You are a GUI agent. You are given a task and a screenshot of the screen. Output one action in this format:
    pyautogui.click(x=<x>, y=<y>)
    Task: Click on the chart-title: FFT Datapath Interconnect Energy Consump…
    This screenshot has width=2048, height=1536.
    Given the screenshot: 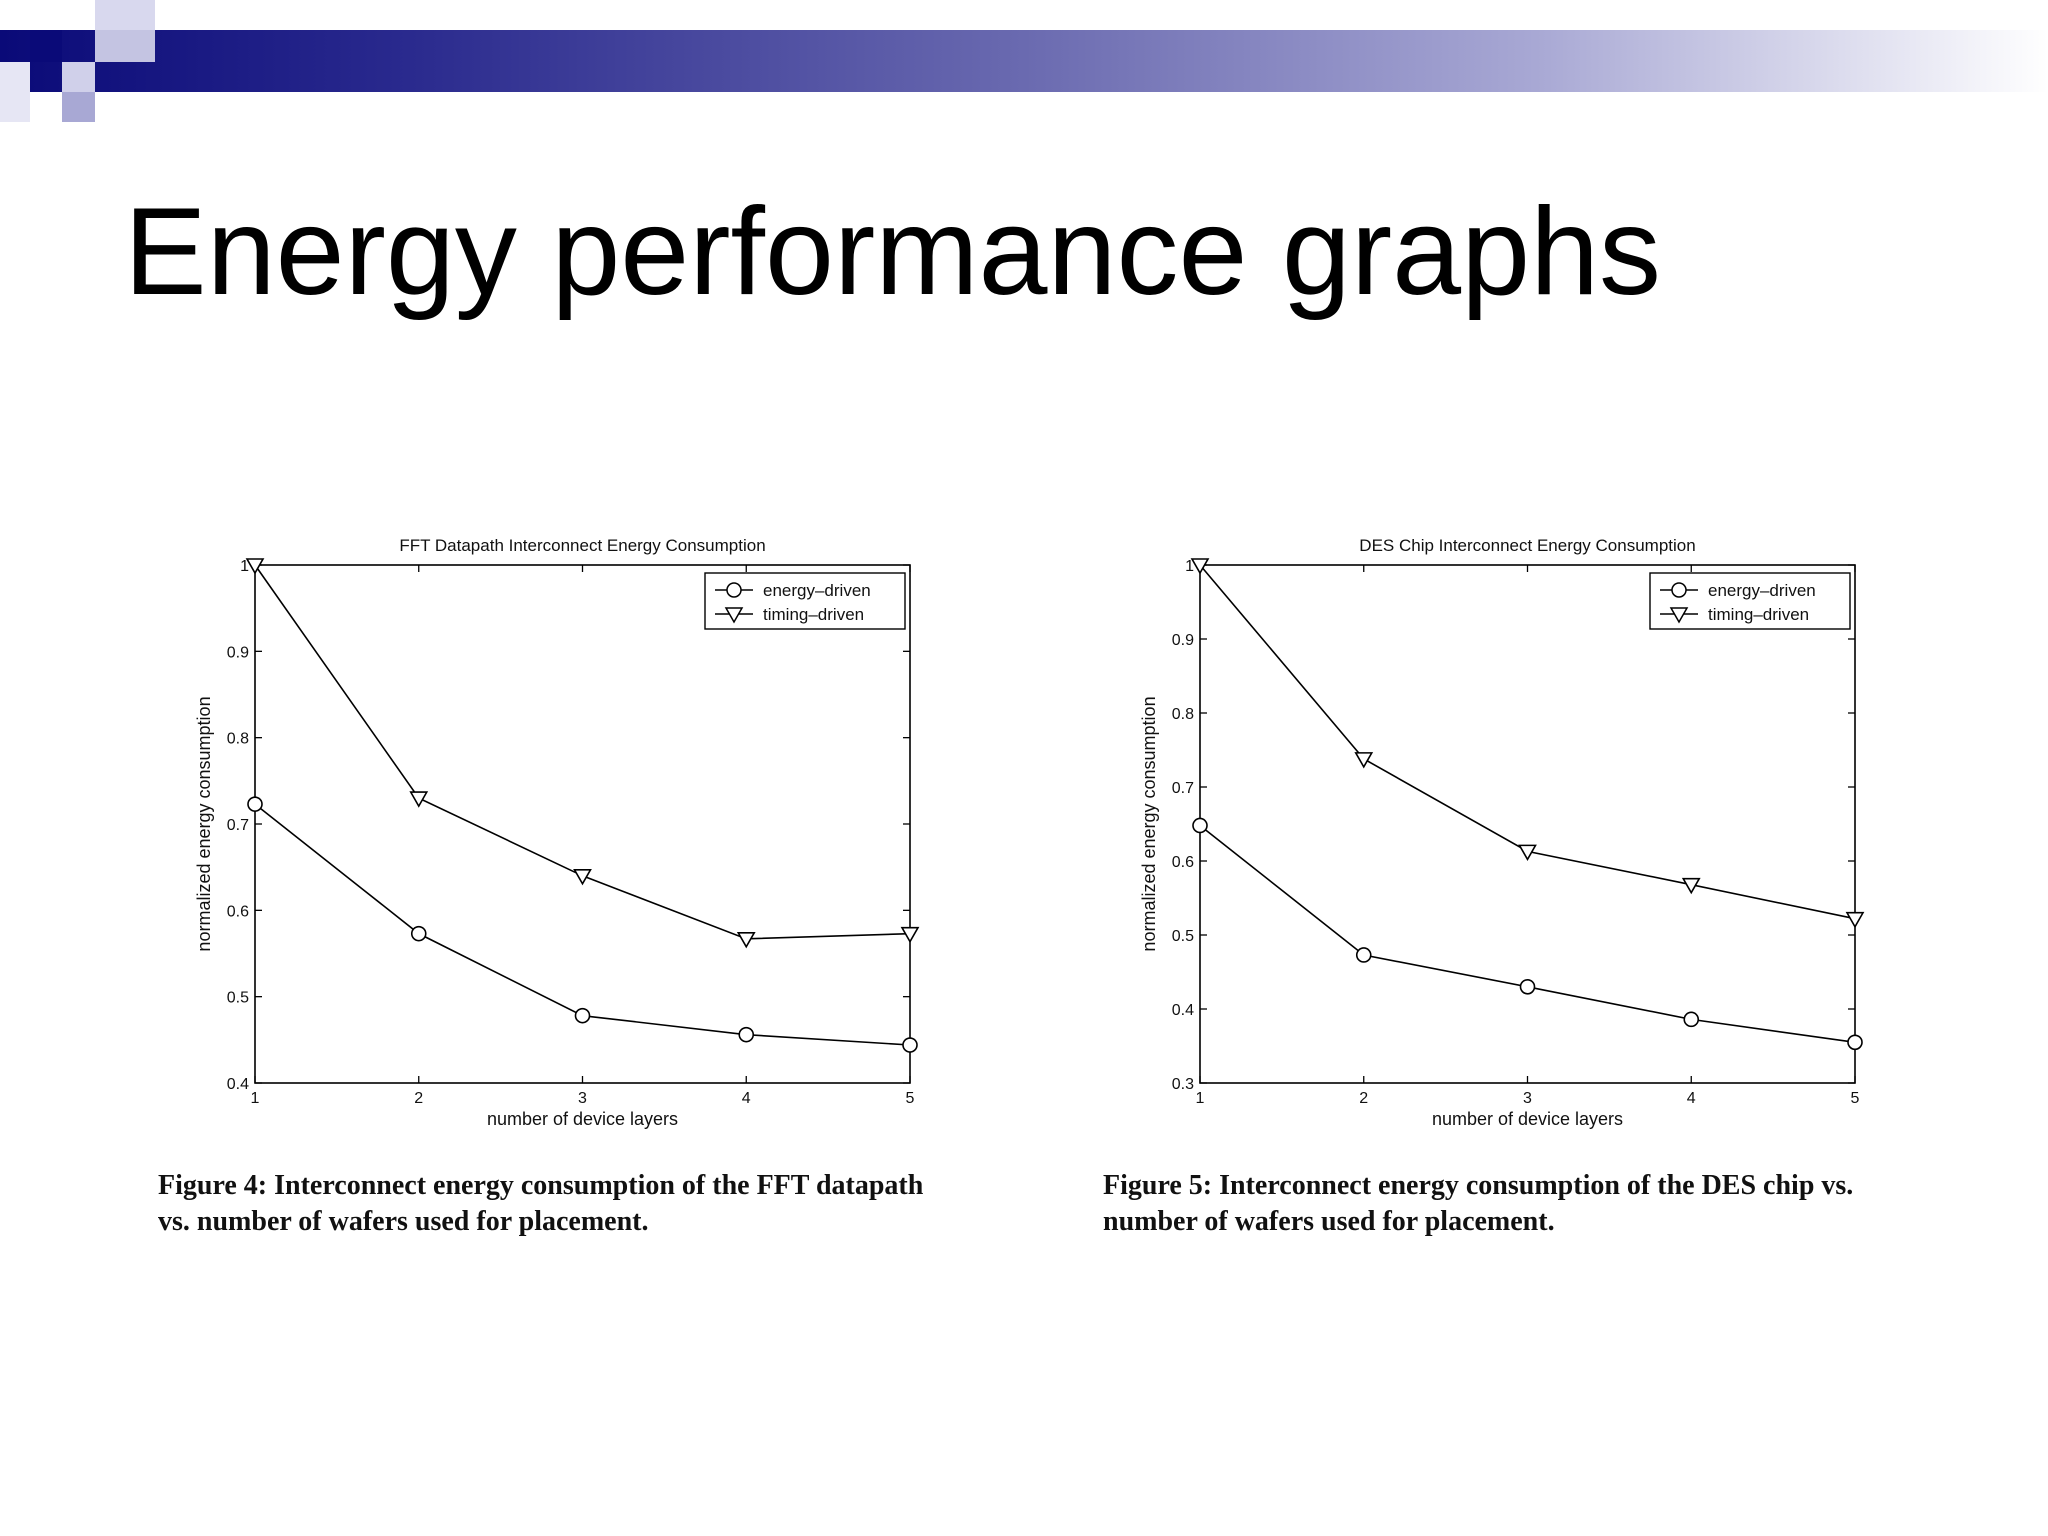 What is the action you would take?
    pyautogui.click(x=582, y=545)
    